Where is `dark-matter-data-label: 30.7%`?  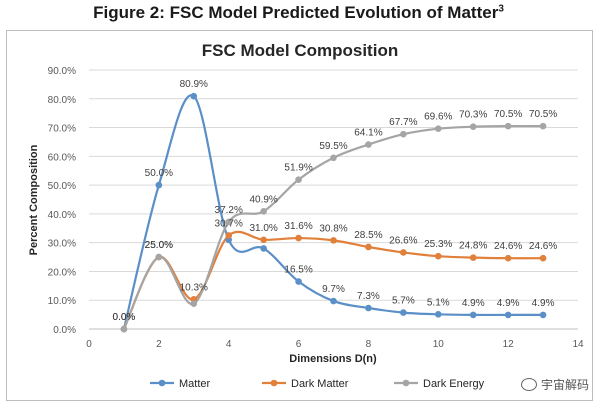
dark-matter-data-label: 30.7% is located at coordinates (229, 223).